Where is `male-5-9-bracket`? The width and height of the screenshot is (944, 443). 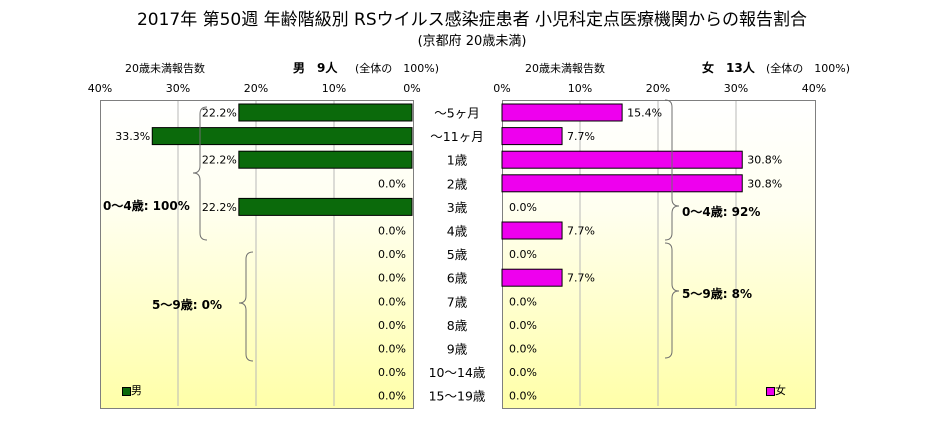 male-5-9-bracket is located at coordinates (246, 306).